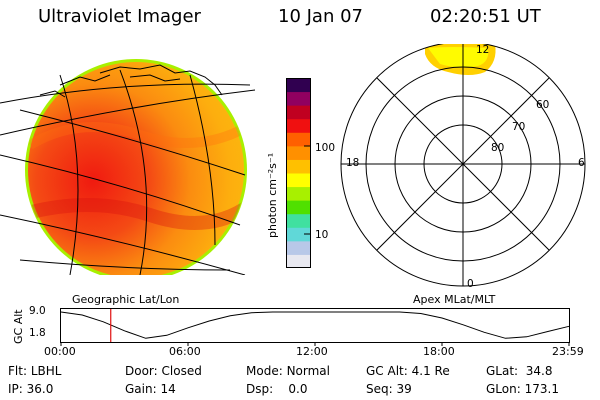 This screenshot has width=600, height=400. Describe the element at coordinates (60, 351) in the screenshot. I see `x-tick-0: 00:00` at that location.